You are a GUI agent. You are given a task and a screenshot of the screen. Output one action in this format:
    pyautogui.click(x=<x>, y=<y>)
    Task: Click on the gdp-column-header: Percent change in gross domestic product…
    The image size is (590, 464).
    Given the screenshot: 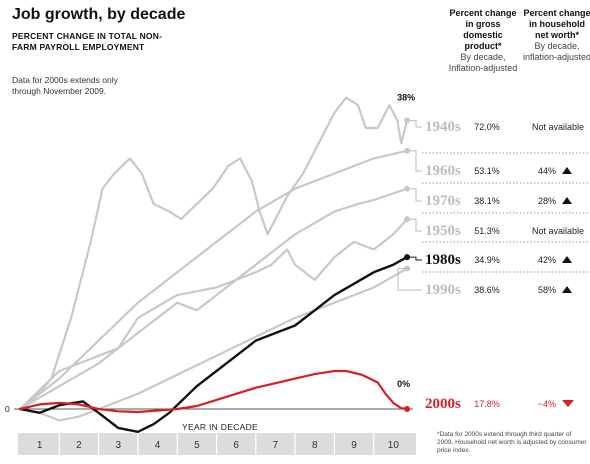 What is the action you would take?
    pyautogui.click(x=483, y=41)
    